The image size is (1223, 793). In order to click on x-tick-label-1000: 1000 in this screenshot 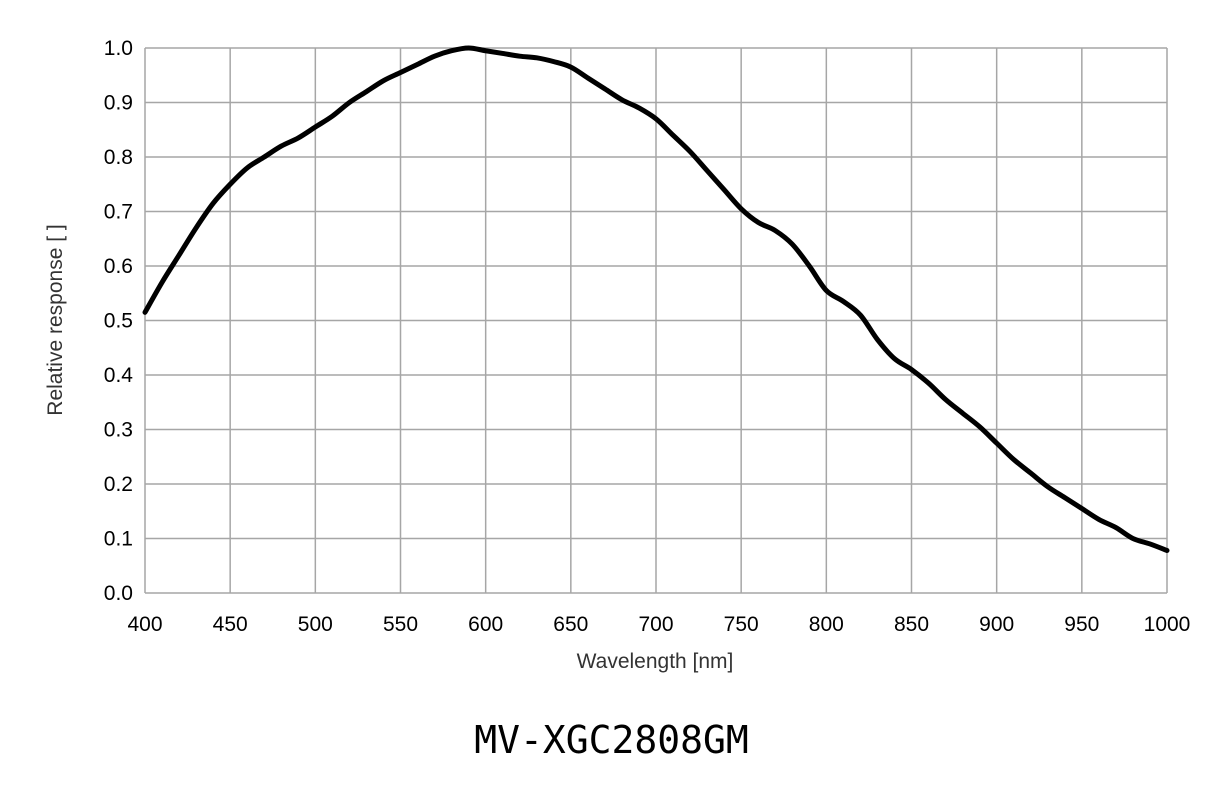, I will do `click(1167, 624)`.